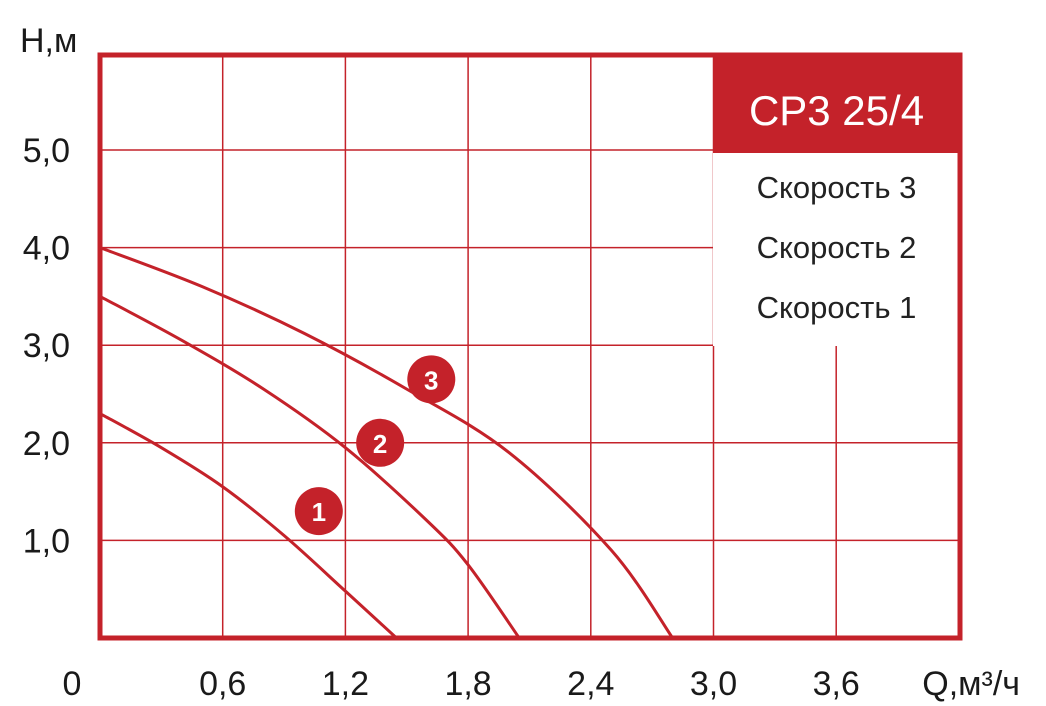 The image size is (1046, 706). I want to click on x-axis-label: Q,м³/ч, so click(971, 684).